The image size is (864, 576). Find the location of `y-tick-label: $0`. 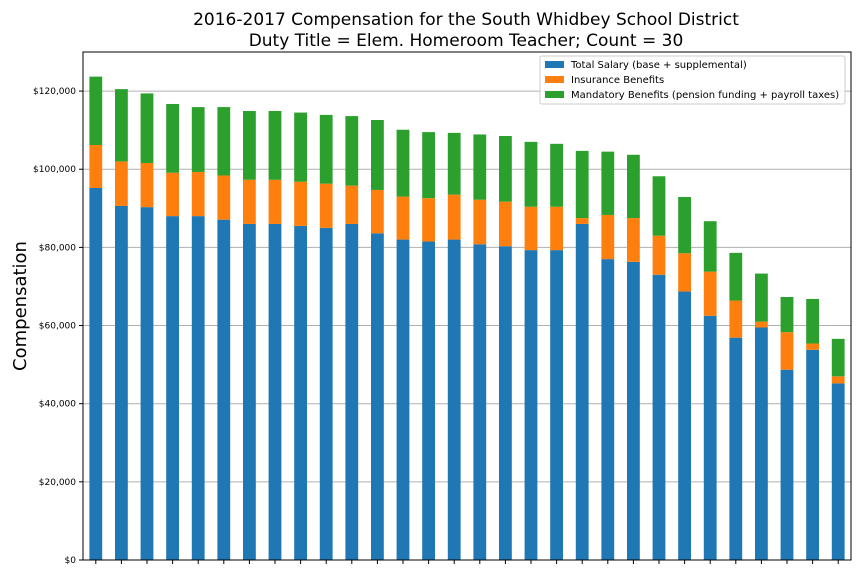

y-tick-label: $0 is located at coordinates (71, 561).